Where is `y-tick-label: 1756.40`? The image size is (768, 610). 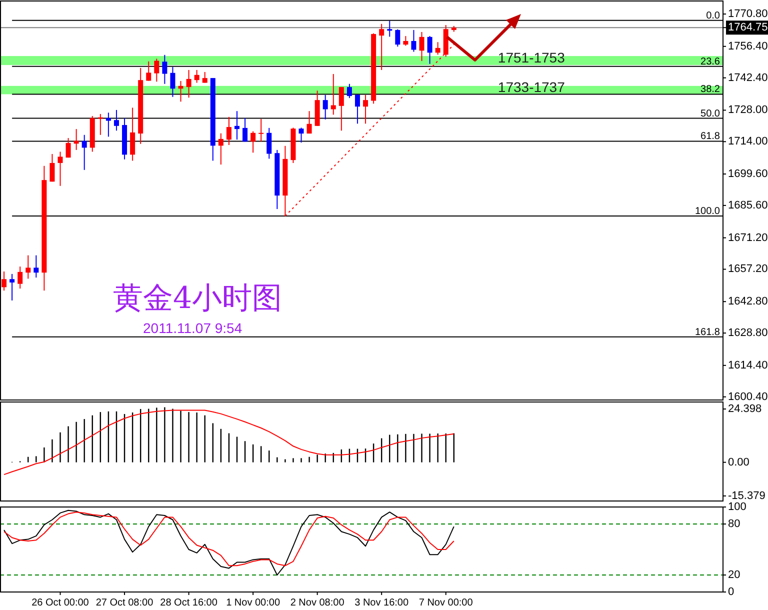 y-tick-label: 1756.40 is located at coordinates (748, 46).